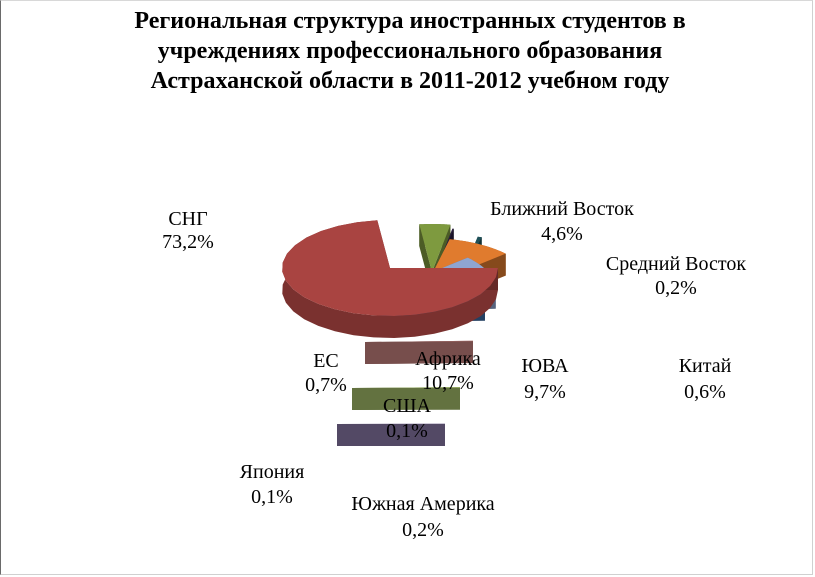 The height and width of the screenshot is (577, 815). Describe the element at coordinates (435, 248) in the screenshot. I see `slice-1-top` at that location.